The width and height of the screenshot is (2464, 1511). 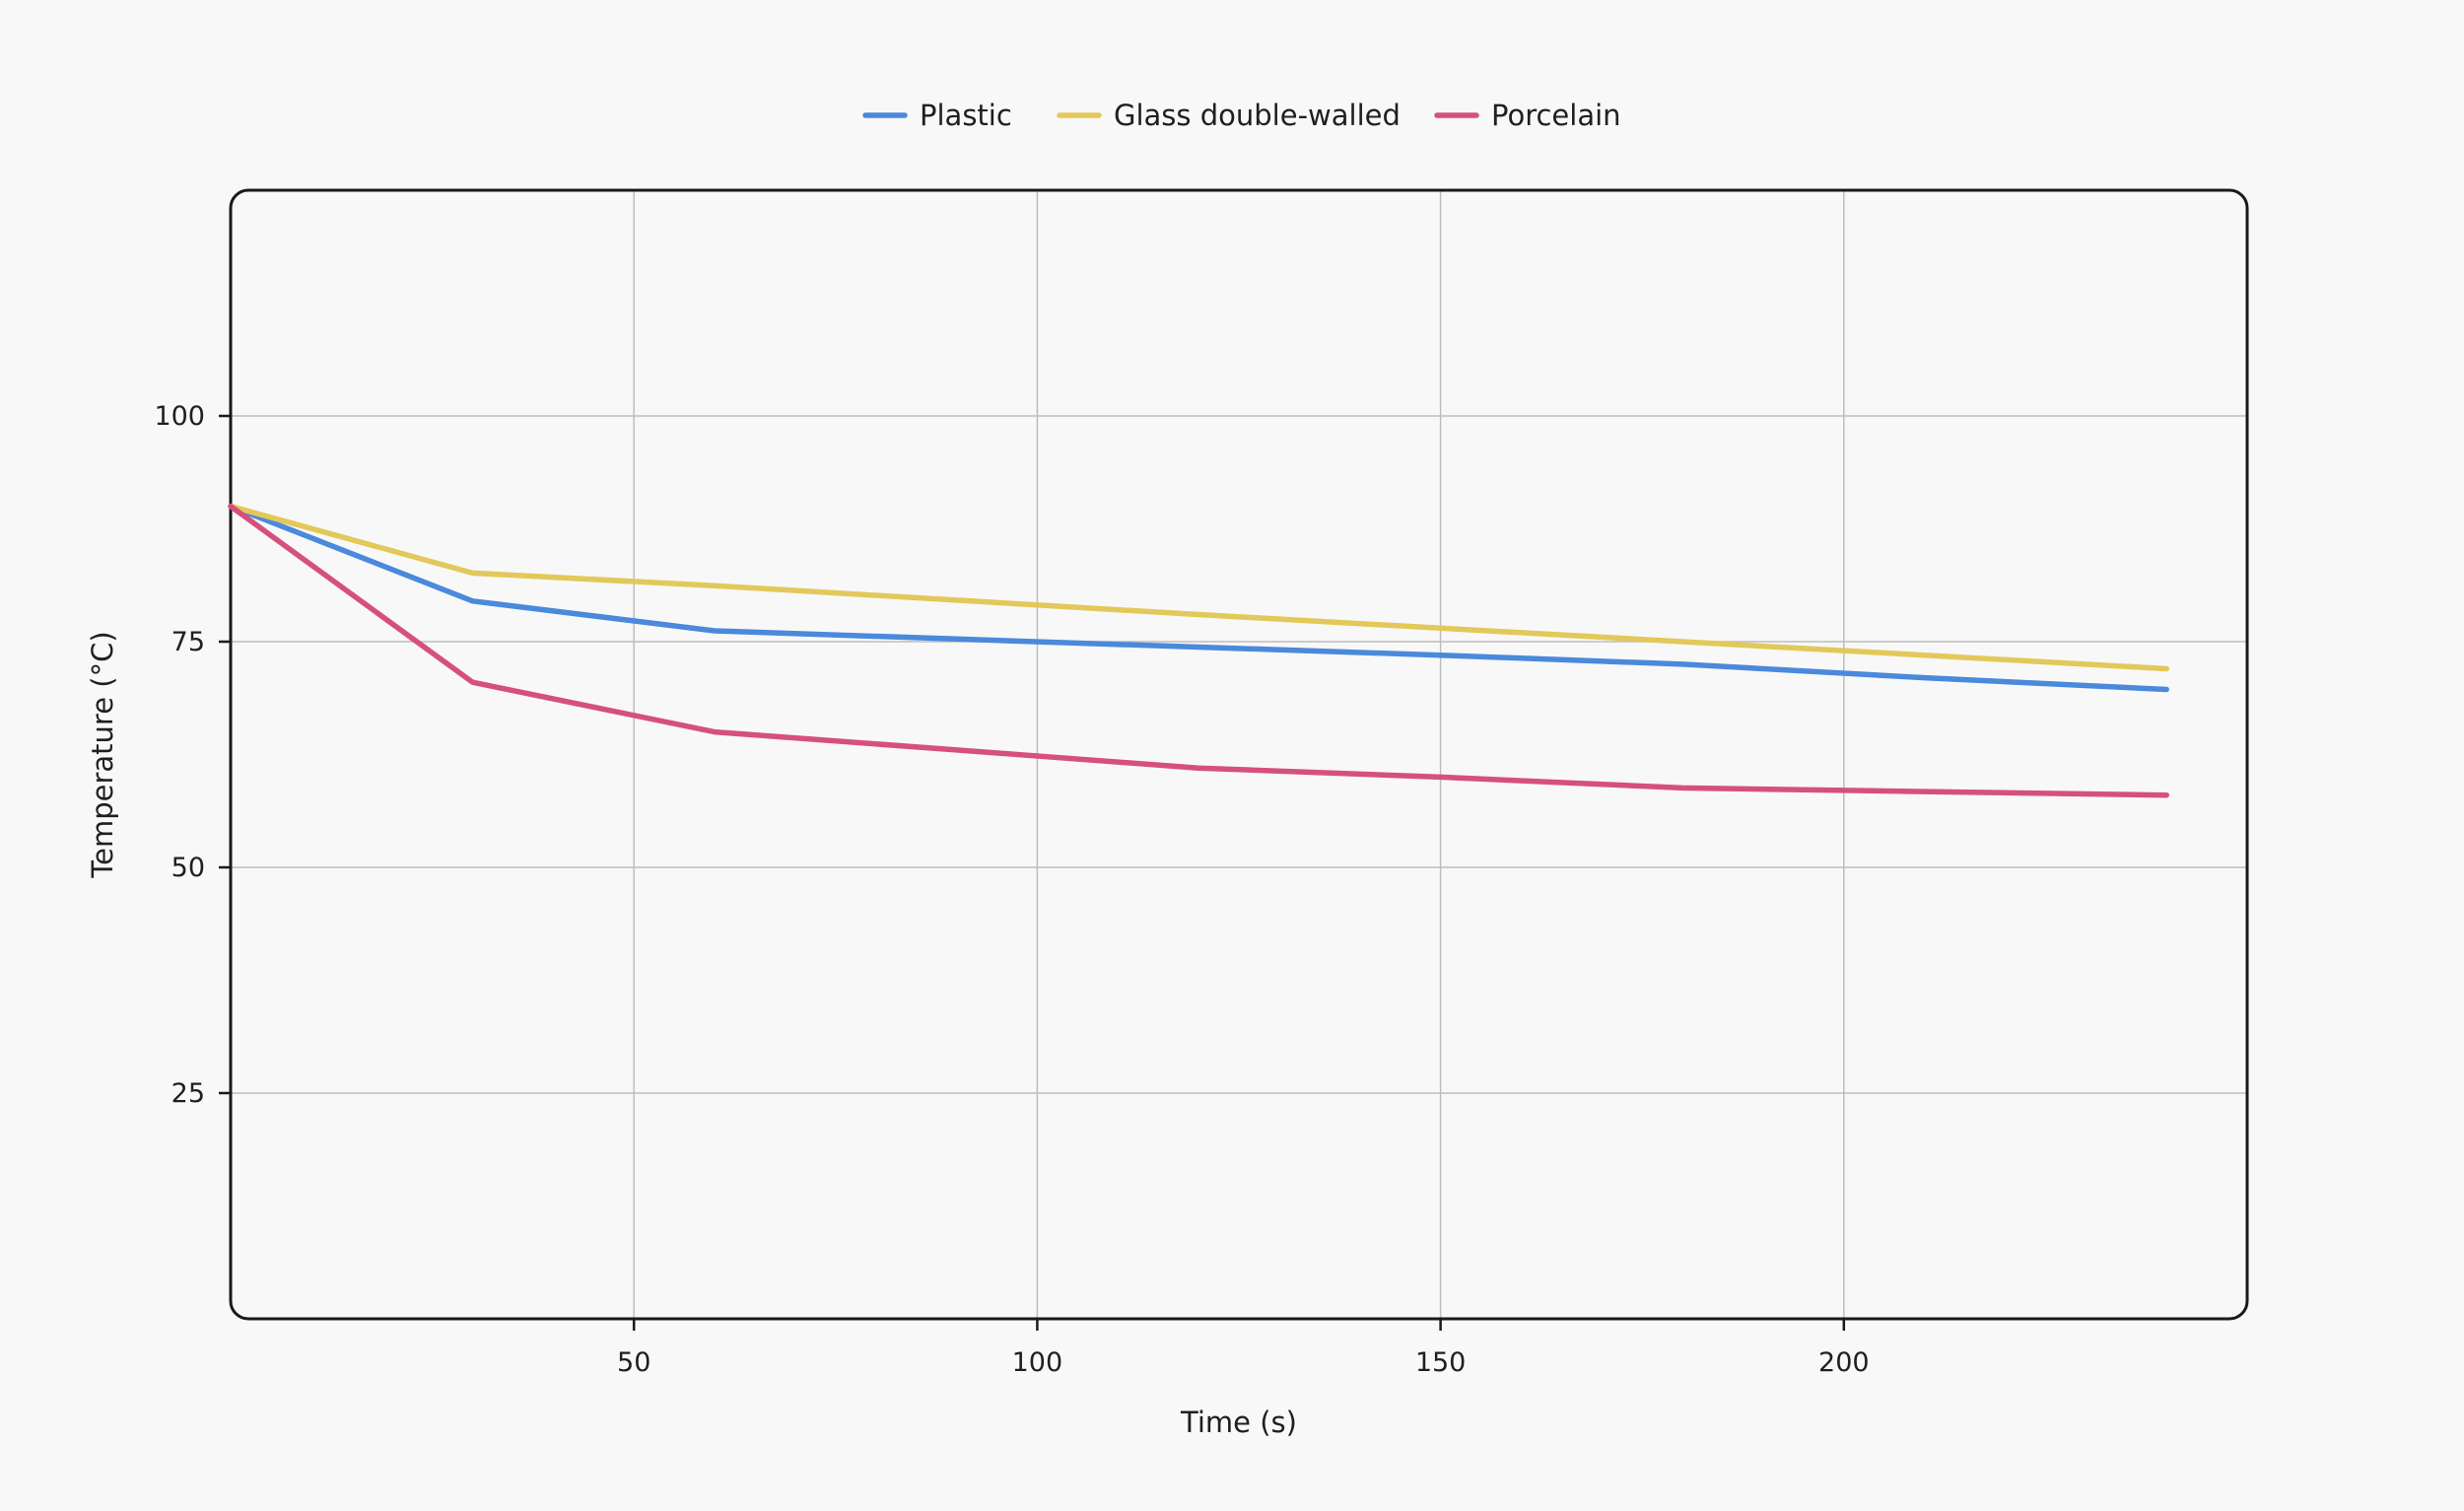 What do you see at coordinates (1844, 1362) in the screenshot?
I see `x-tick-label: 200` at bounding box center [1844, 1362].